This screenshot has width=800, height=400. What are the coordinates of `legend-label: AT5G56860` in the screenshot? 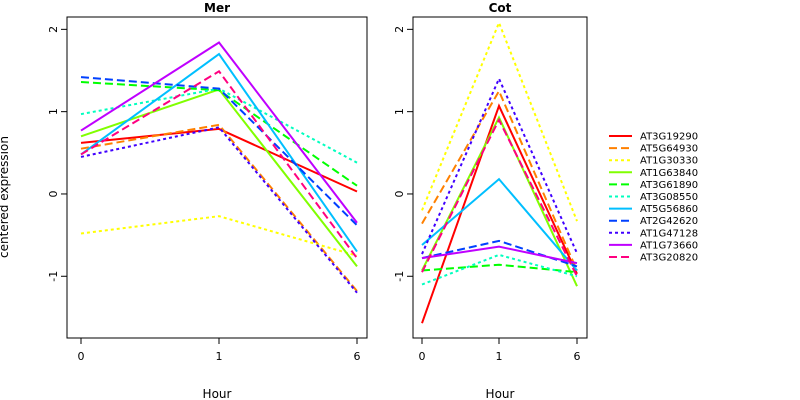 It's located at (669, 209).